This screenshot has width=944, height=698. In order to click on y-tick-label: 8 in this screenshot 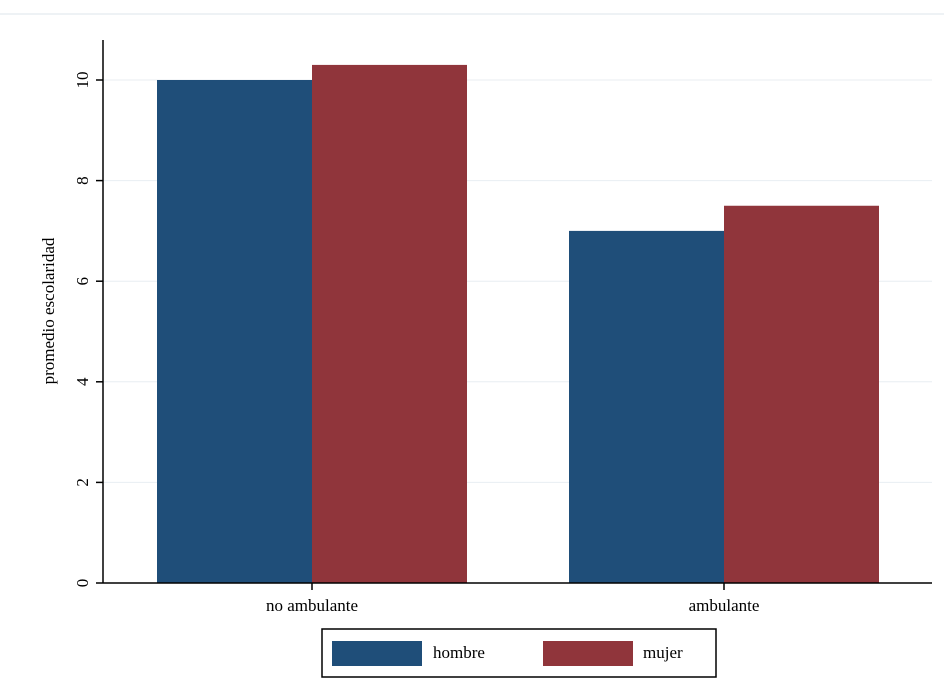, I will do `click(82, 180)`.